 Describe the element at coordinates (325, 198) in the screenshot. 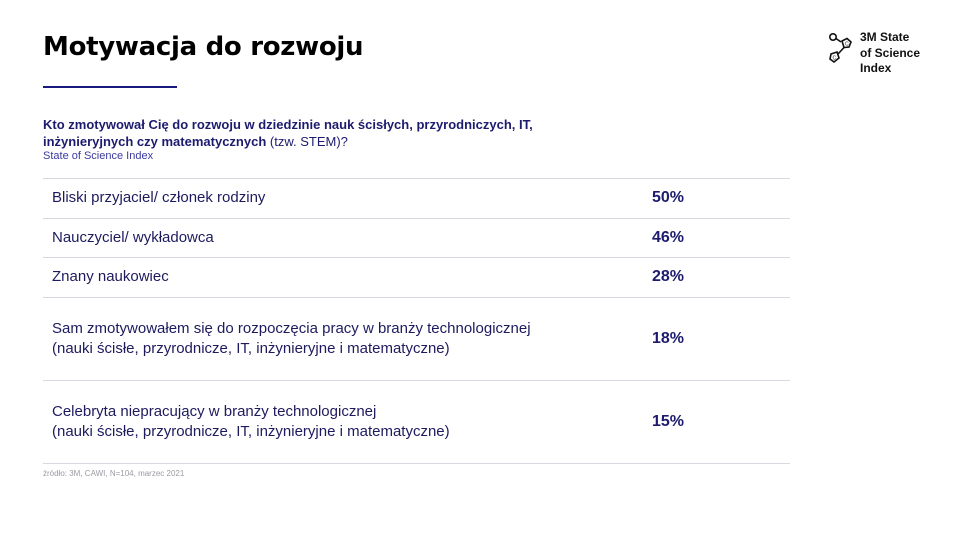

I see `row-label: Bliski przyjaciel/ członek rodziny` at that location.